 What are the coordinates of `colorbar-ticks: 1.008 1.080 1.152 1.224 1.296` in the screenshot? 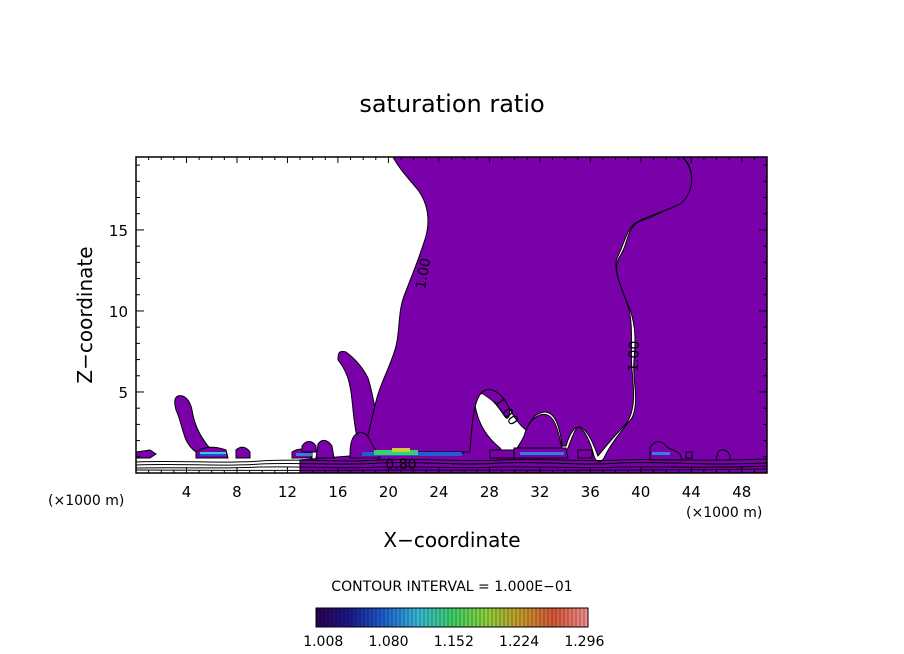 It's located at (453, 642).